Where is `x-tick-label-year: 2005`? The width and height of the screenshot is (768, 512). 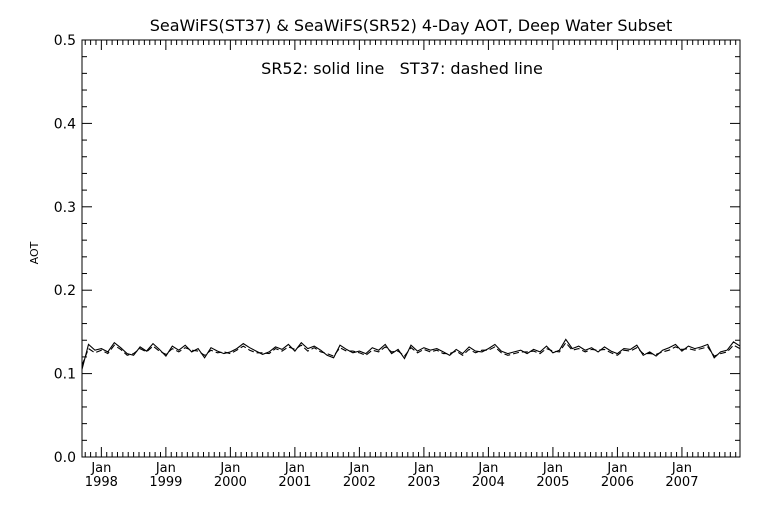
x-tick-label-year: 2005 is located at coordinates (552, 482).